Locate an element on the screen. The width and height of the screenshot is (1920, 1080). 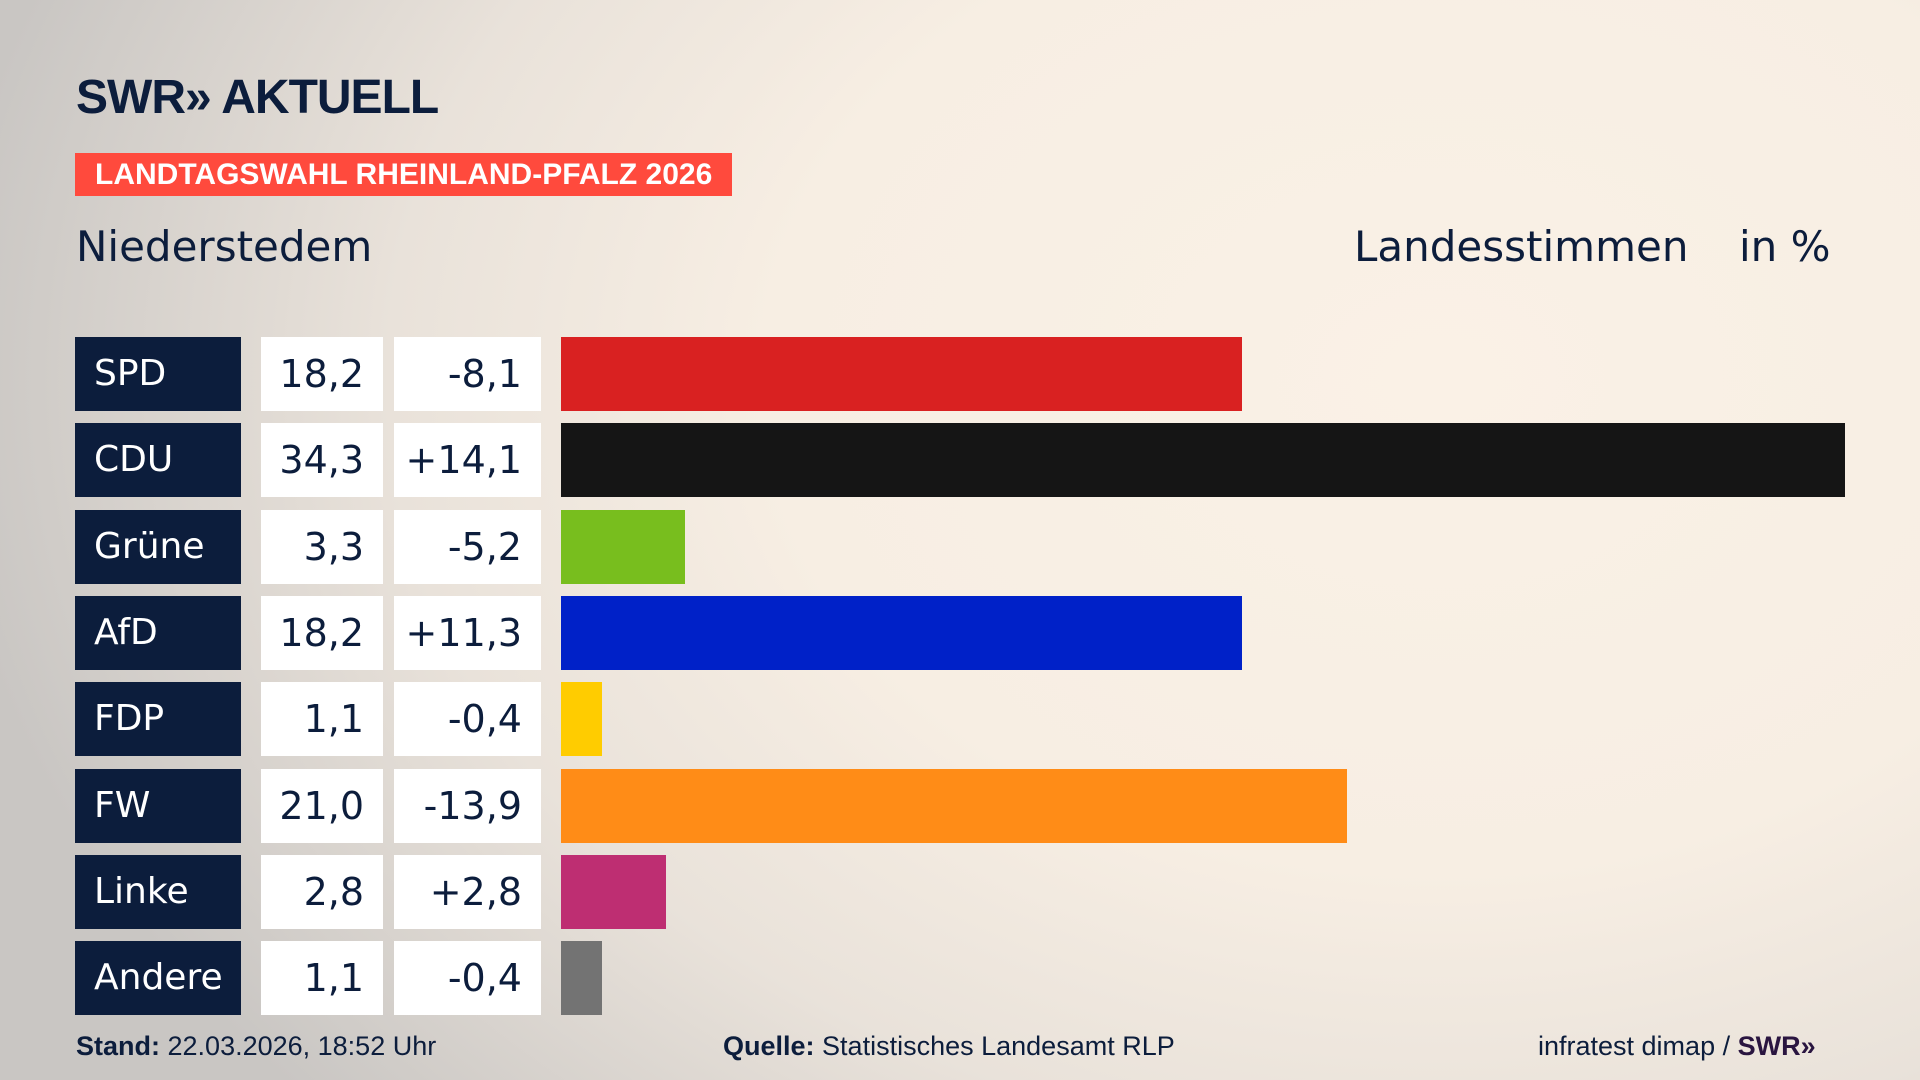
party-label: Andere is located at coordinates (158, 978).